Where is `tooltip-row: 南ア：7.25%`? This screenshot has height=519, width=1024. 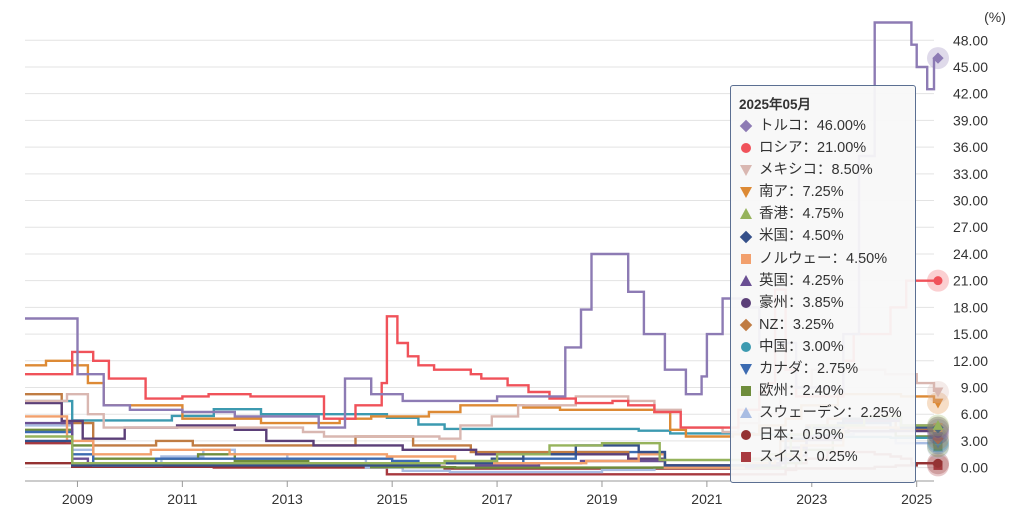 tooltip-row: 南ア：7.25% is located at coordinates (823, 192).